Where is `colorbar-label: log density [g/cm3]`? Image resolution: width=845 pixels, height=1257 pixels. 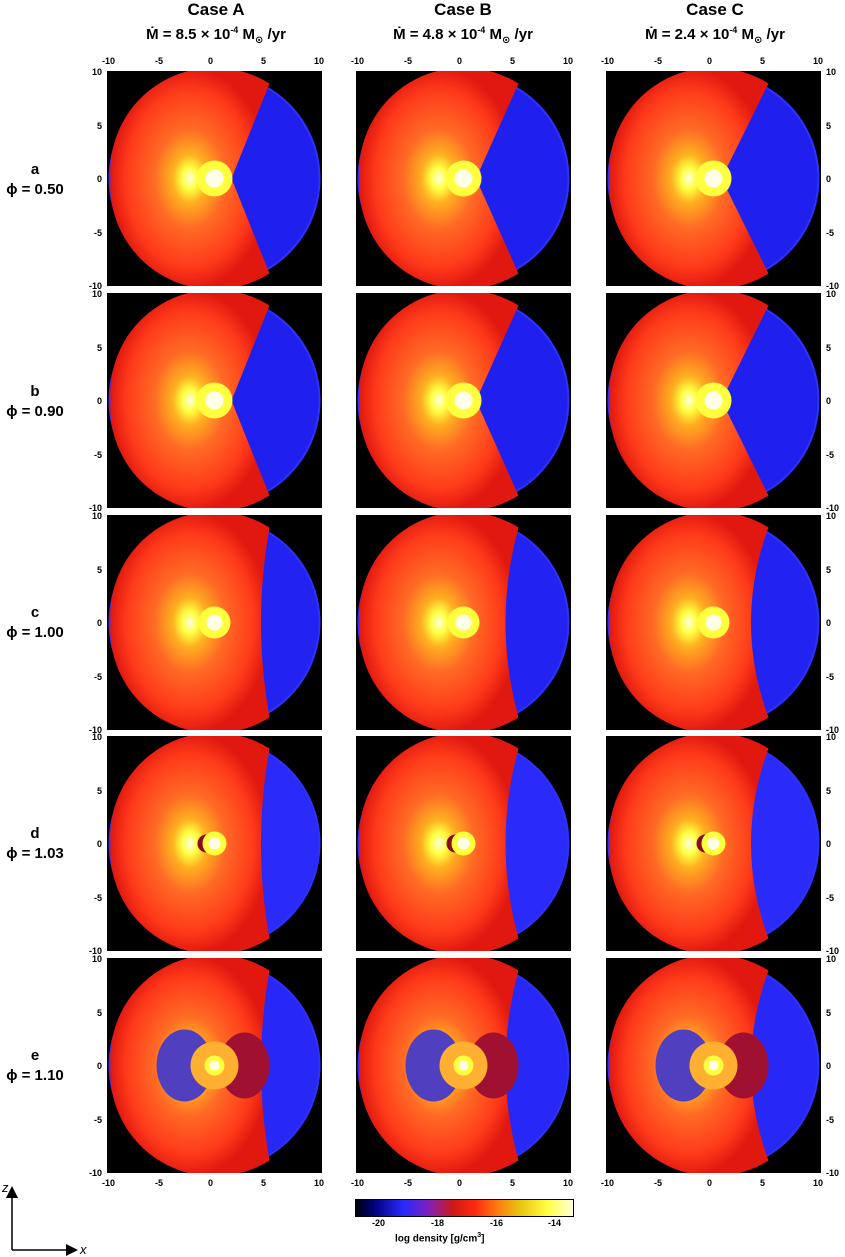 colorbar-label: log density [g/cm3] is located at coordinates (440, 1238).